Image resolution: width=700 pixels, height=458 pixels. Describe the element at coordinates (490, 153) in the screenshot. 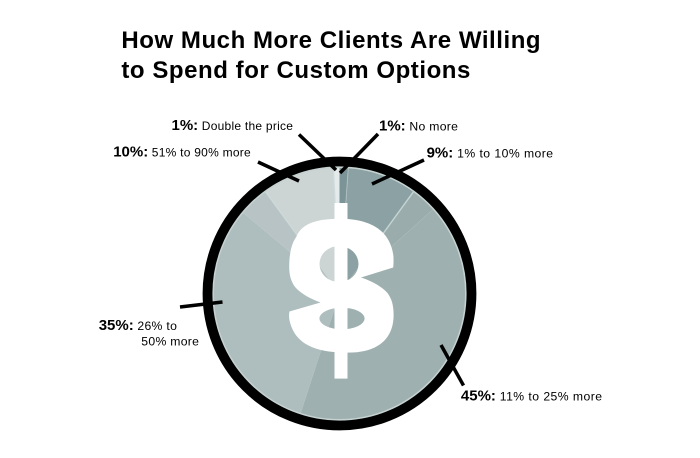

I see `svg-text: 9%: 1% to 10% more` at that location.